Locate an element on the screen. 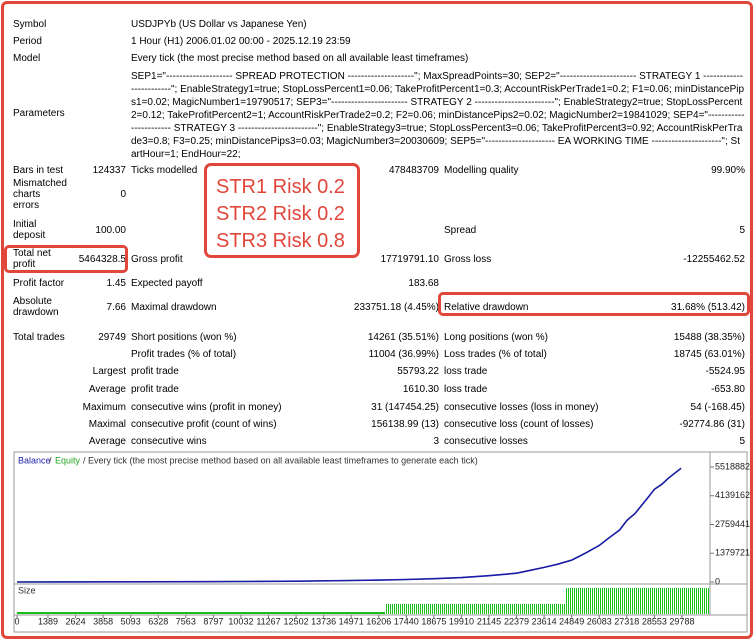 The height and width of the screenshot is (640, 754). stat-value: -12255462.52 is located at coordinates (714, 259).